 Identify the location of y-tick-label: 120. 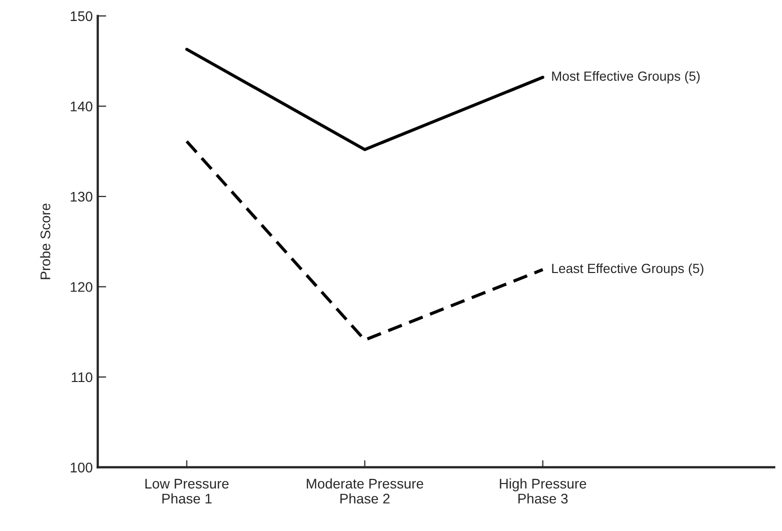
(81, 287).